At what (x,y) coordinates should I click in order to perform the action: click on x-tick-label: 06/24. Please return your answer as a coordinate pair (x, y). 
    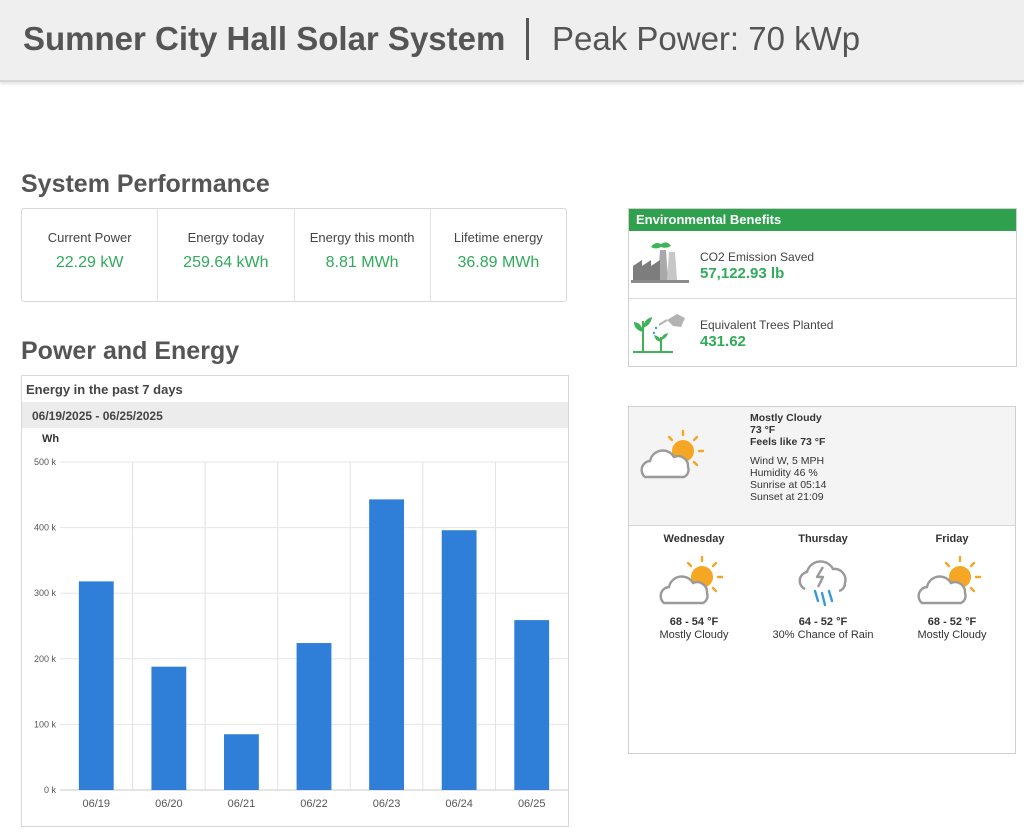
    Looking at the image, I should click on (459, 804).